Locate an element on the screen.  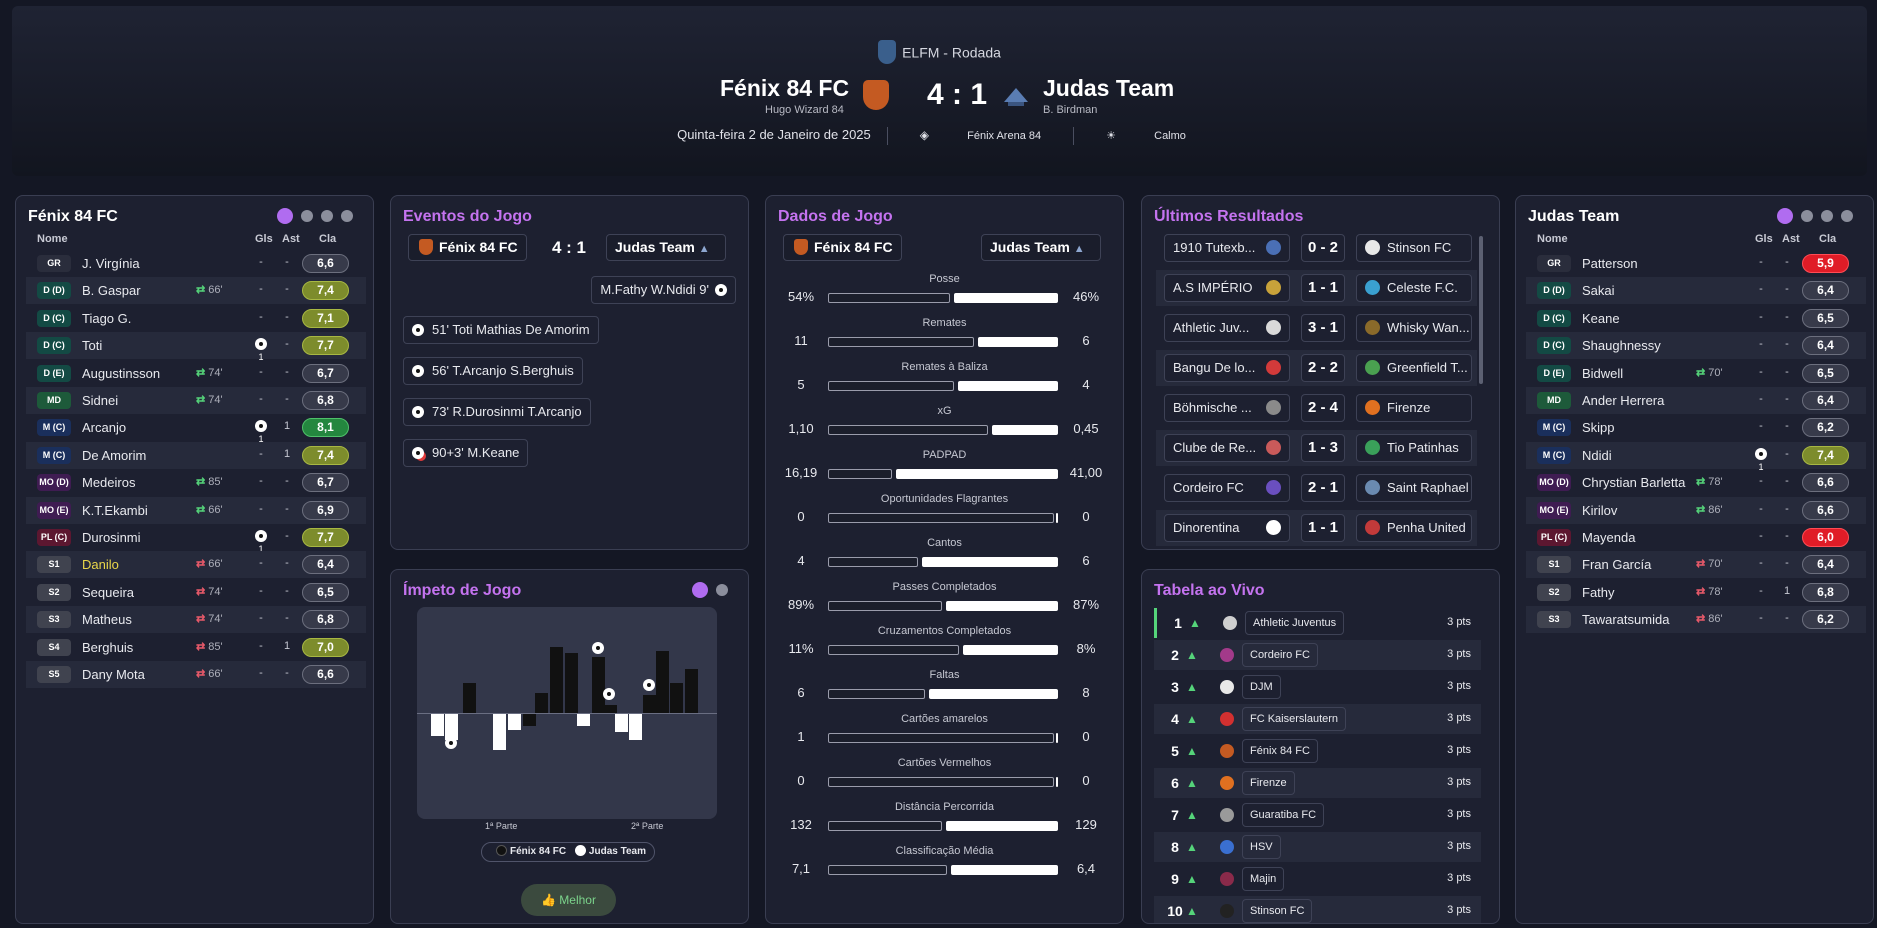
league-row: 6 ▲ Firenze 3 pts is located at coordinates (1317, 783).